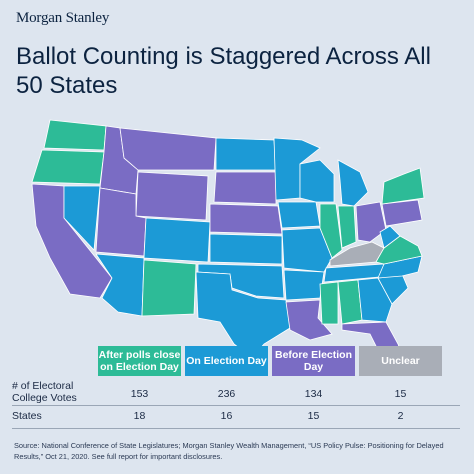  What do you see at coordinates (329, 303) in the screenshot?
I see `state-mississippi` at bounding box center [329, 303].